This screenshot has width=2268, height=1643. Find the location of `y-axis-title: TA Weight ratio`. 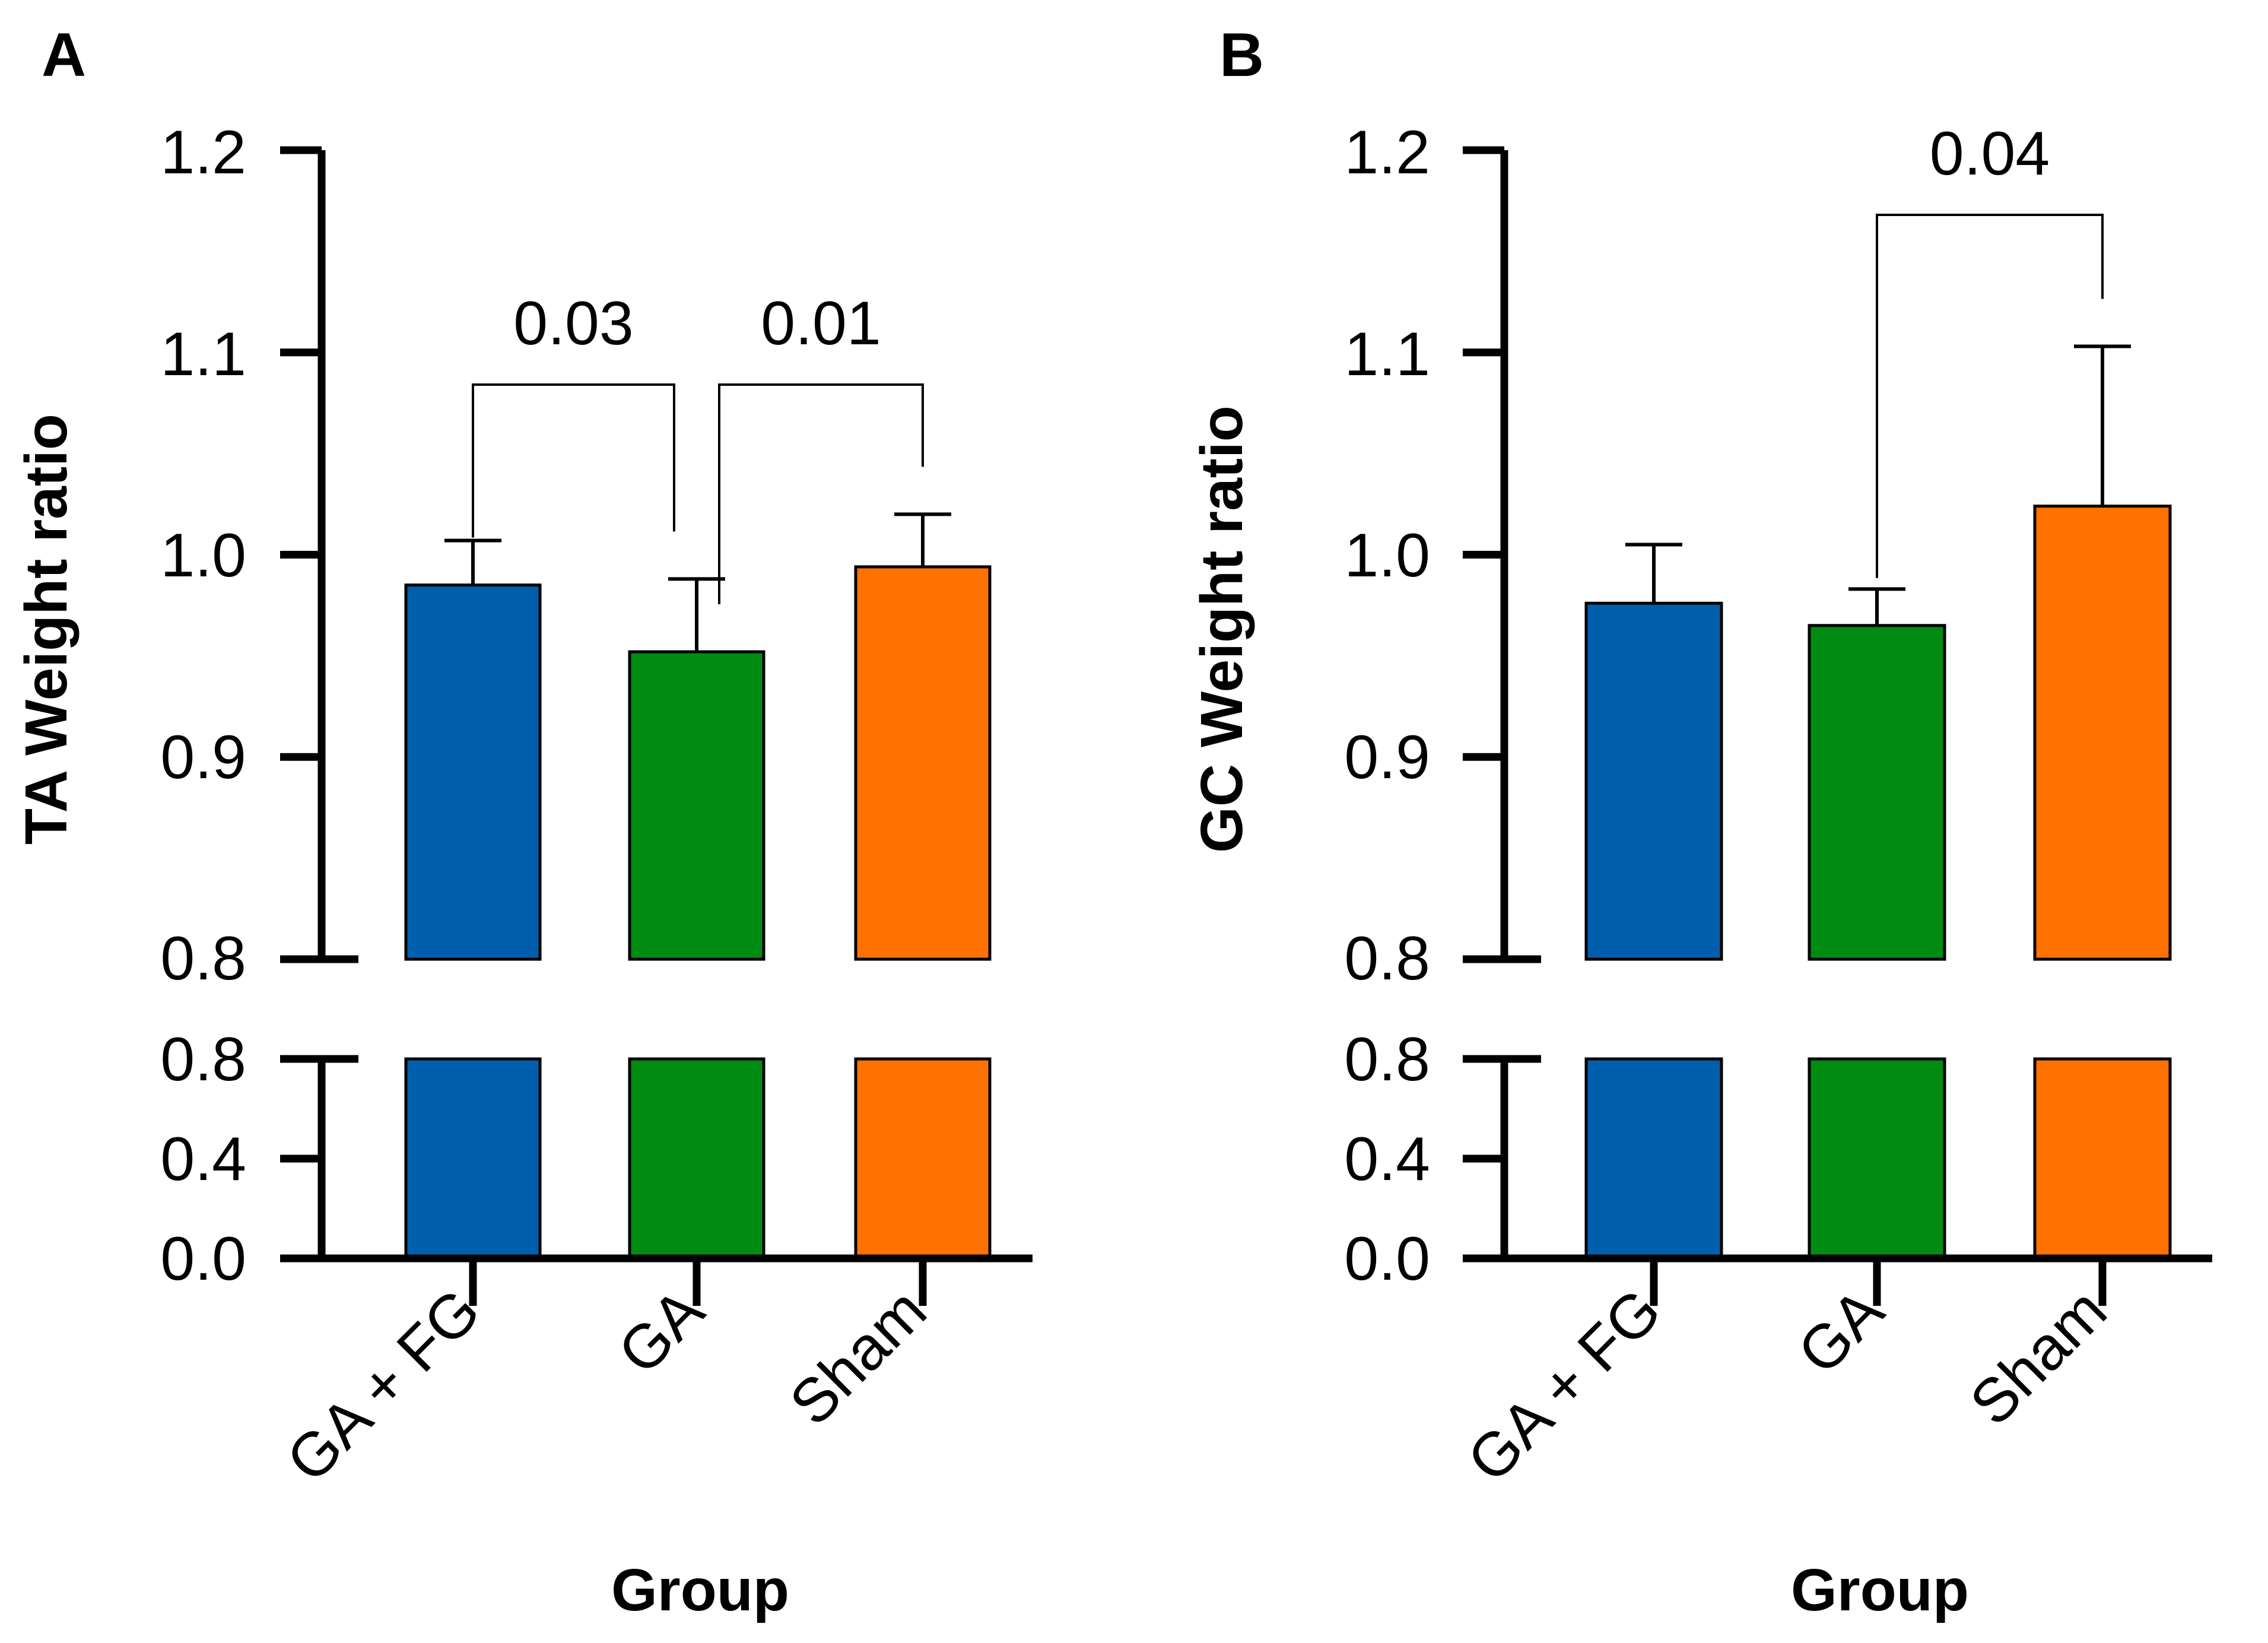

y-axis-title: TA Weight ratio is located at coordinates (46, 630).